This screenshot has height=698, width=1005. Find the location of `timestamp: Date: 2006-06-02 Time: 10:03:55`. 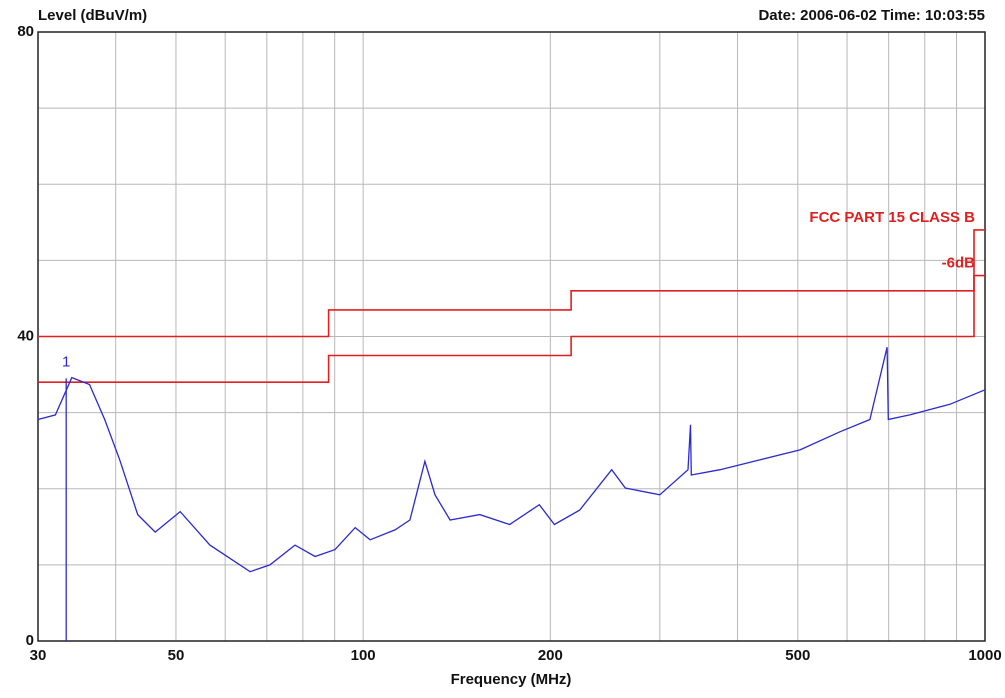

timestamp: Date: 2006-06-02 Time: 10:03:55 is located at coordinates (871, 15).